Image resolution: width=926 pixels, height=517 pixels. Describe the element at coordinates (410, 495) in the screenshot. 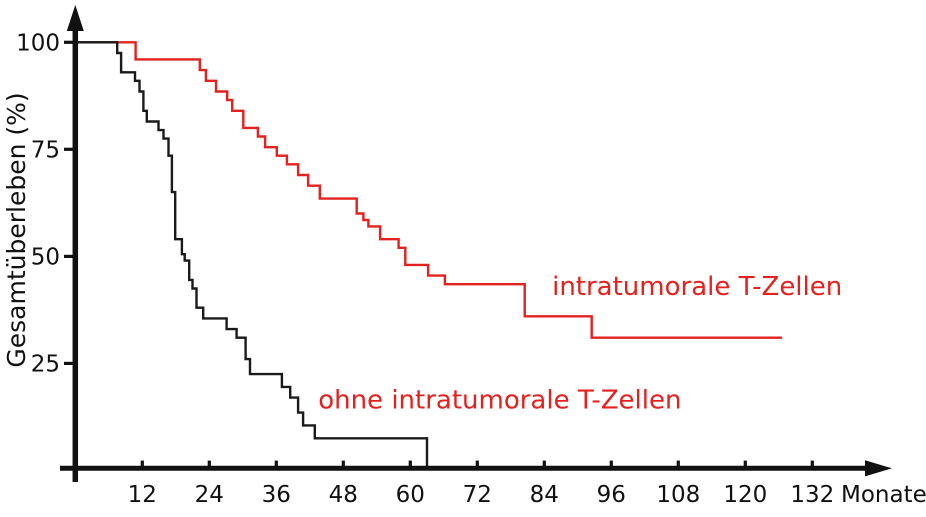

I see `x-tick-label: 60` at that location.